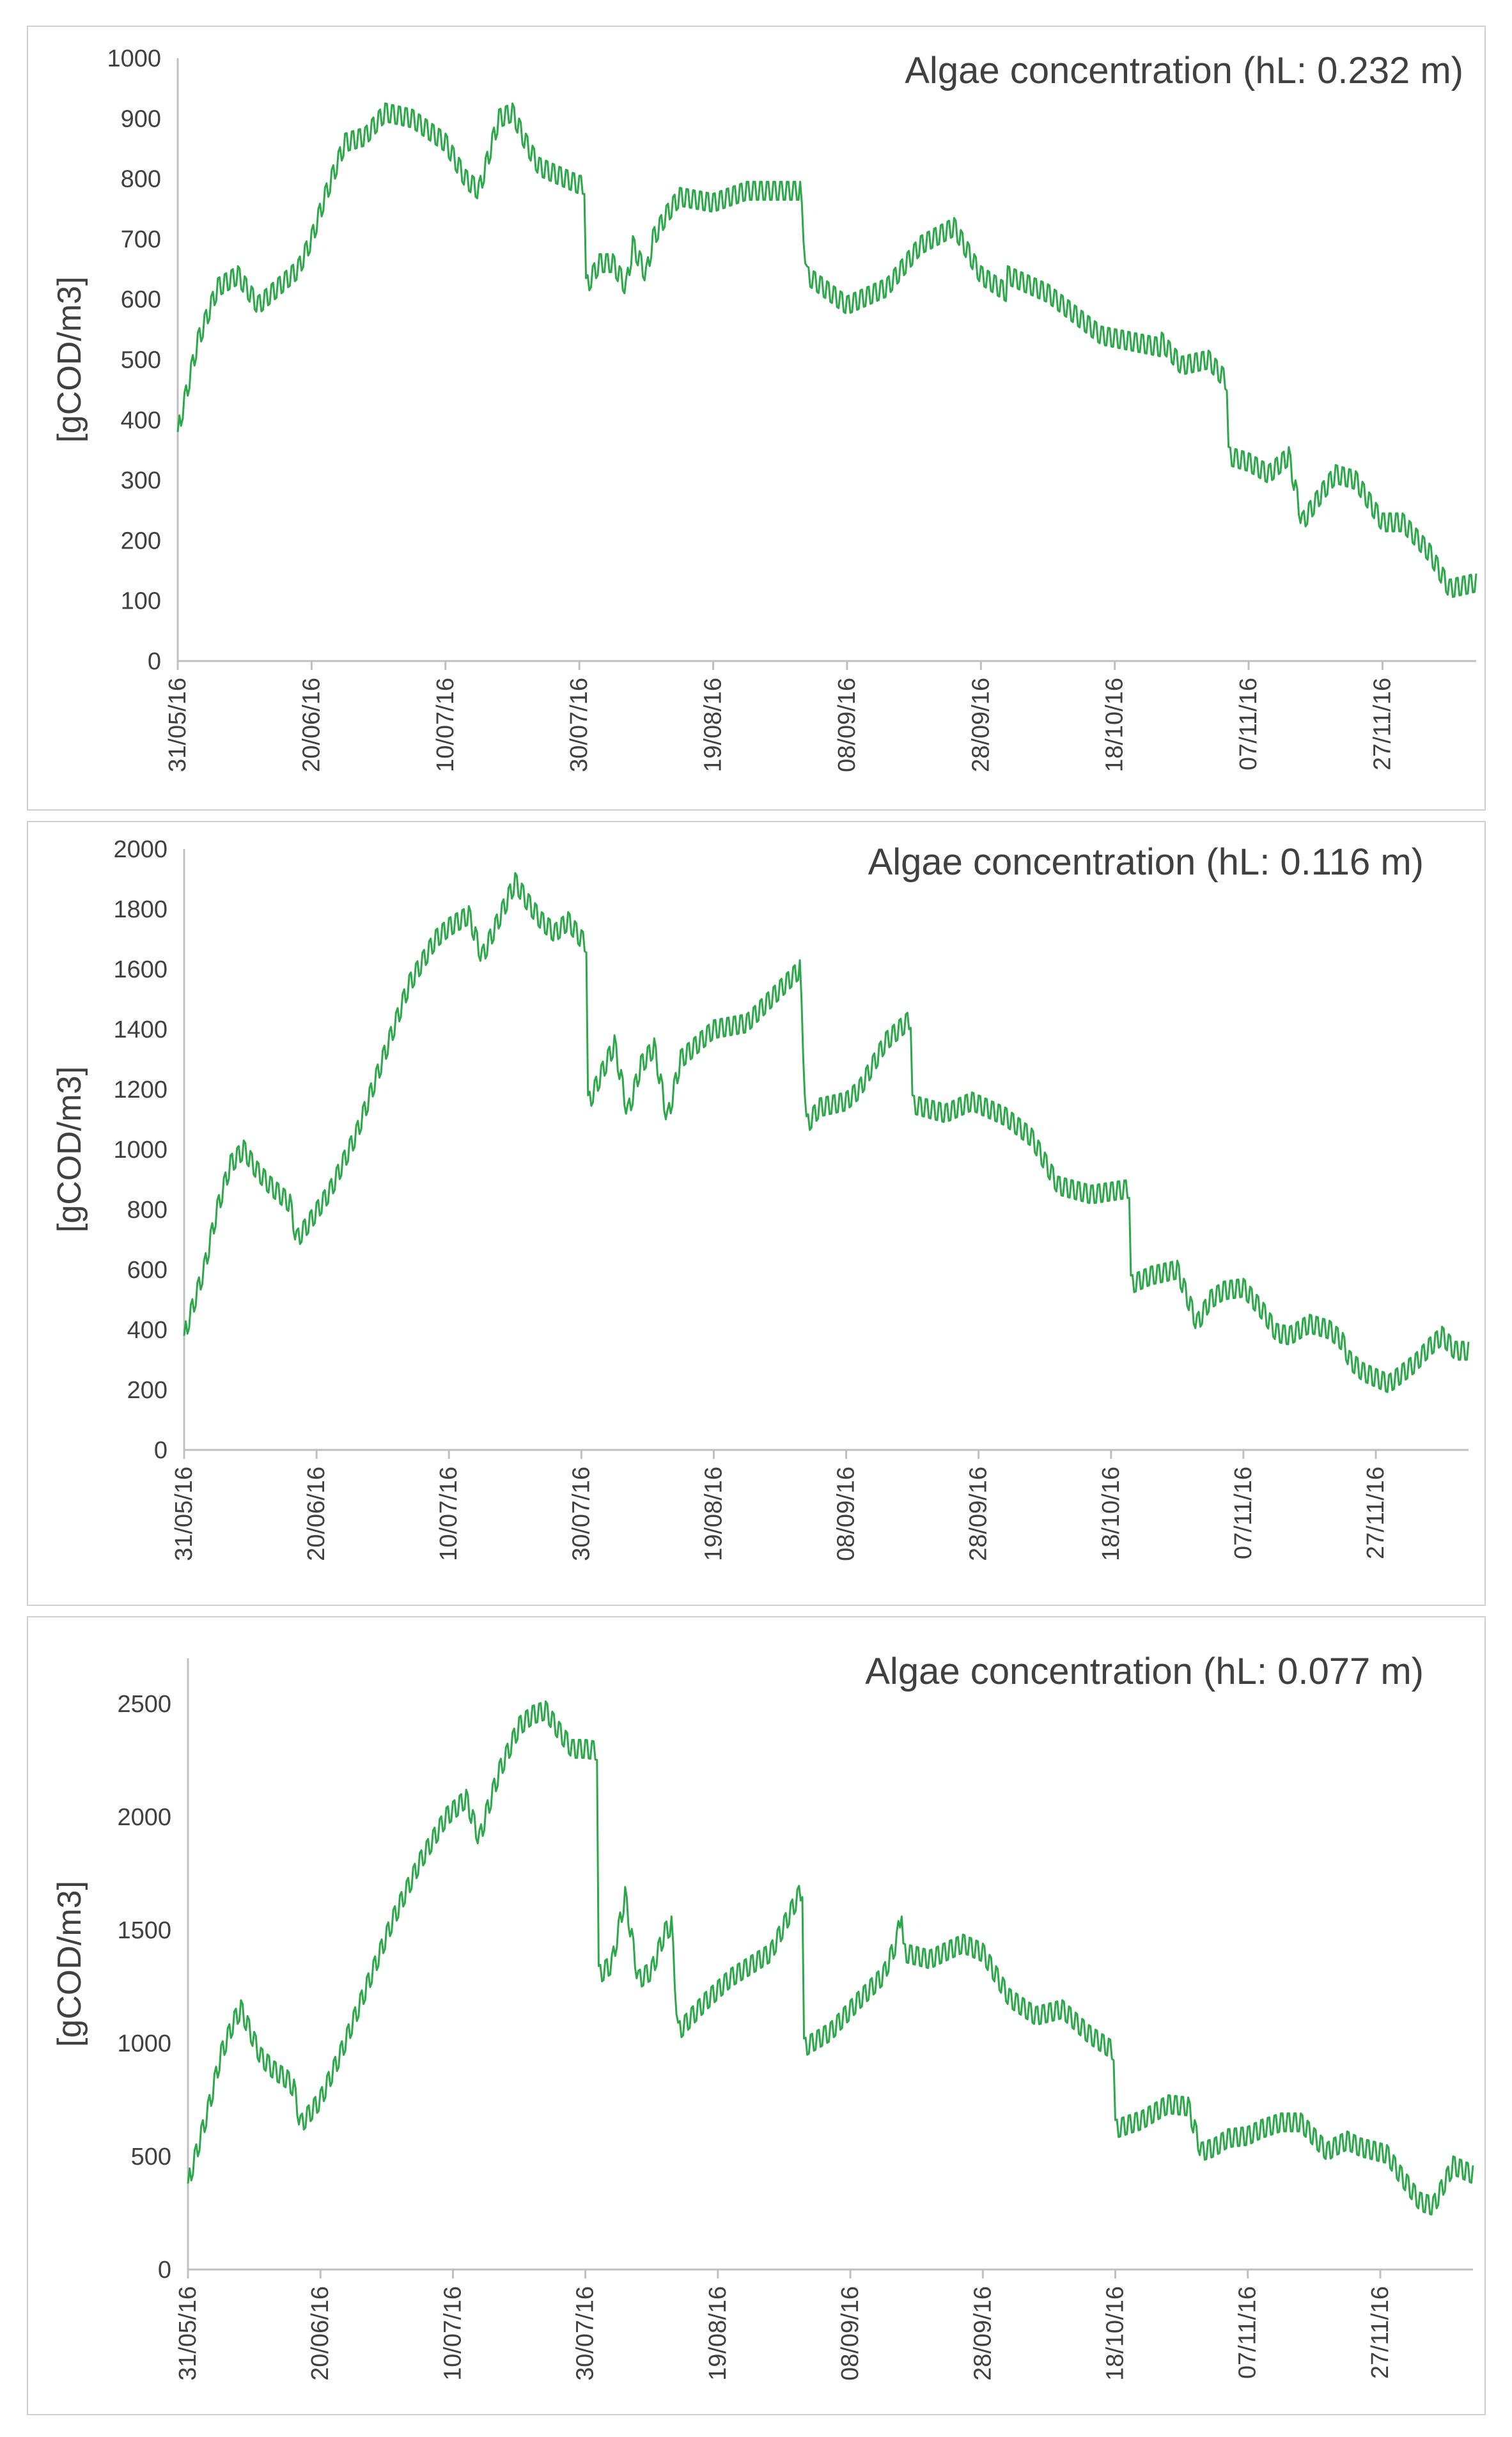  I want to click on chart-title: Algae concentration (hL: 0.116 m), so click(1146, 862).